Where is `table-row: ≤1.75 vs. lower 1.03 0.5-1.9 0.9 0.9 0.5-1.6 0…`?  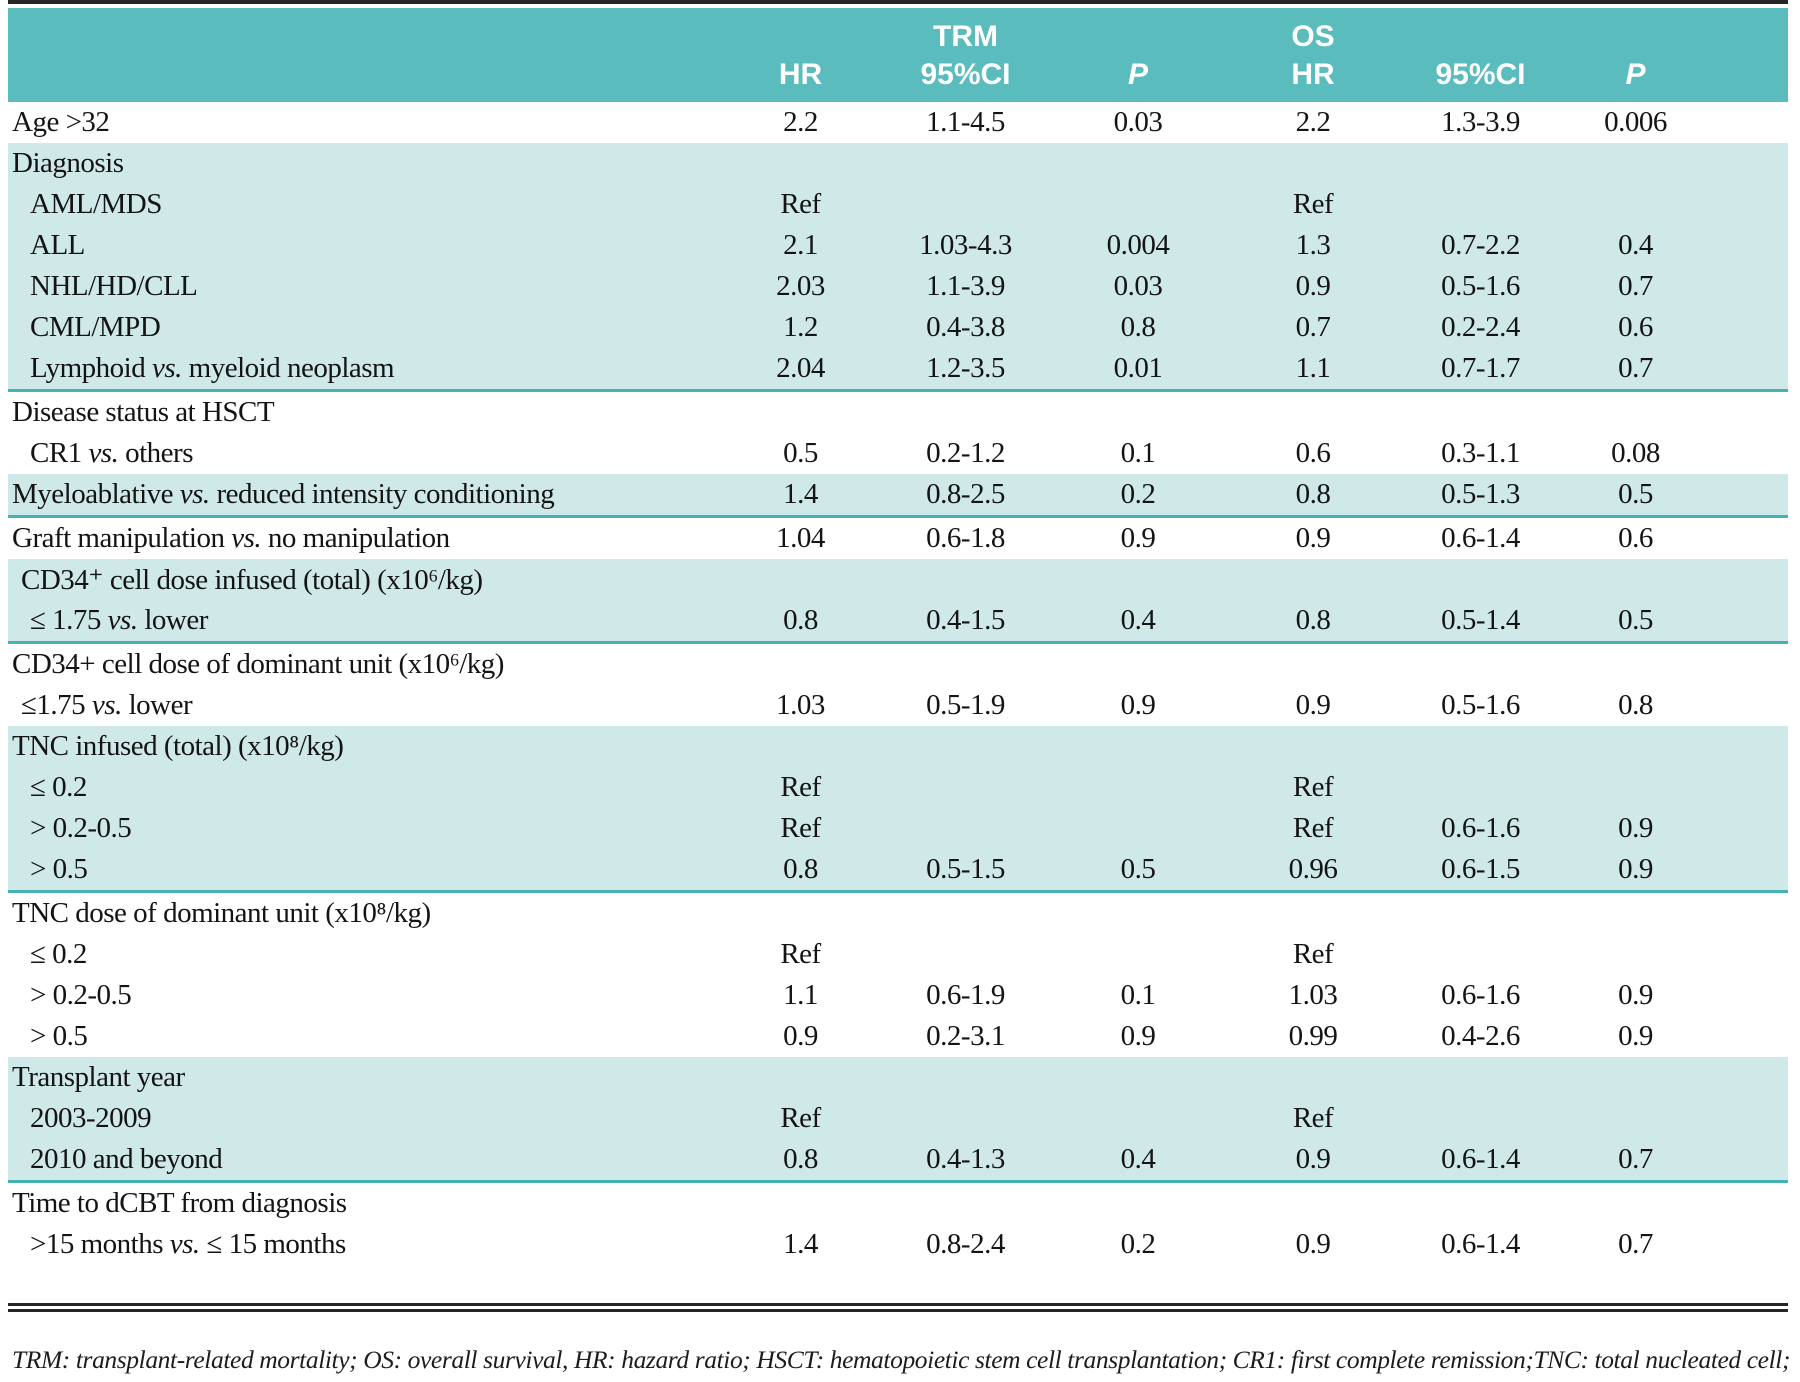 table-row: ≤1.75 vs. lower 1.03 0.5-1.9 0.9 0.9 0.5-1.6 0… is located at coordinates (898, 705).